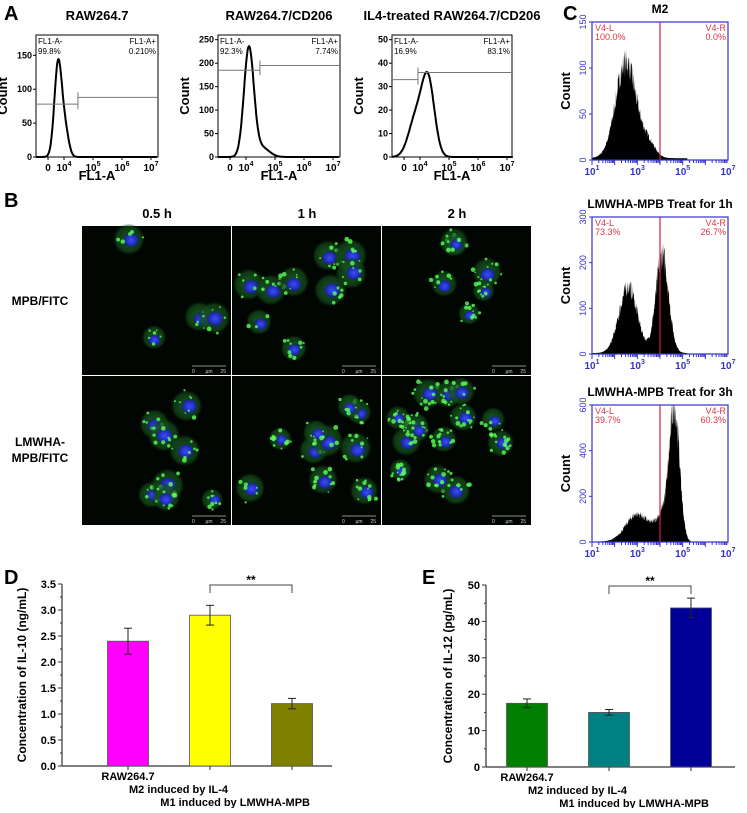 The width and height of the screenshot is (747, 813). I want to click on x-tick-label: 10⁴, so click(63, 167).